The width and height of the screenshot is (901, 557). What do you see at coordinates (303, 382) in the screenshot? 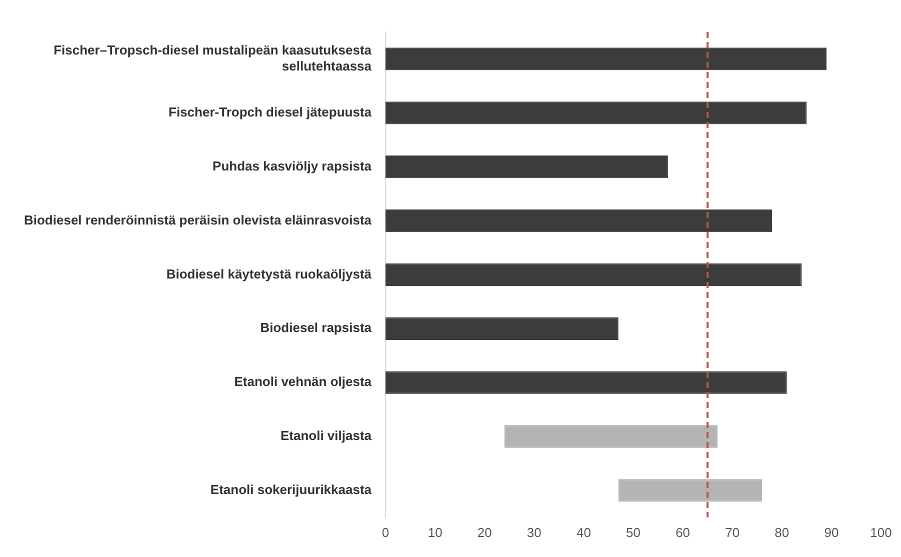
I see `y-tick-label: Etanoli vehnän oljesta` at bounding box center [303, 382].